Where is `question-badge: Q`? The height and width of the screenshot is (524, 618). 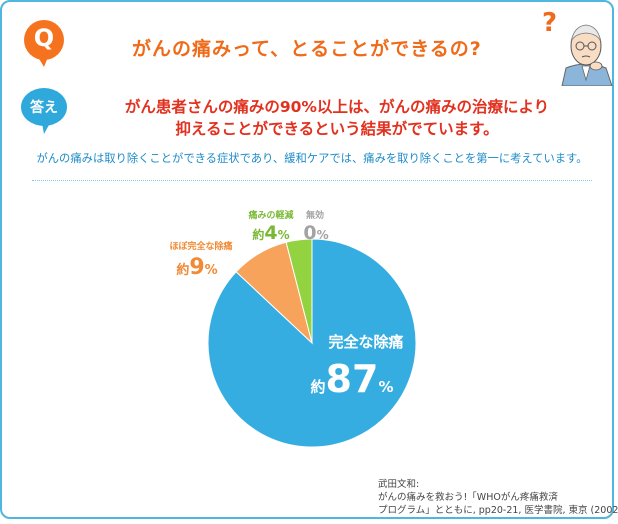
question-badge: Q is located at coordinates (44, 44).